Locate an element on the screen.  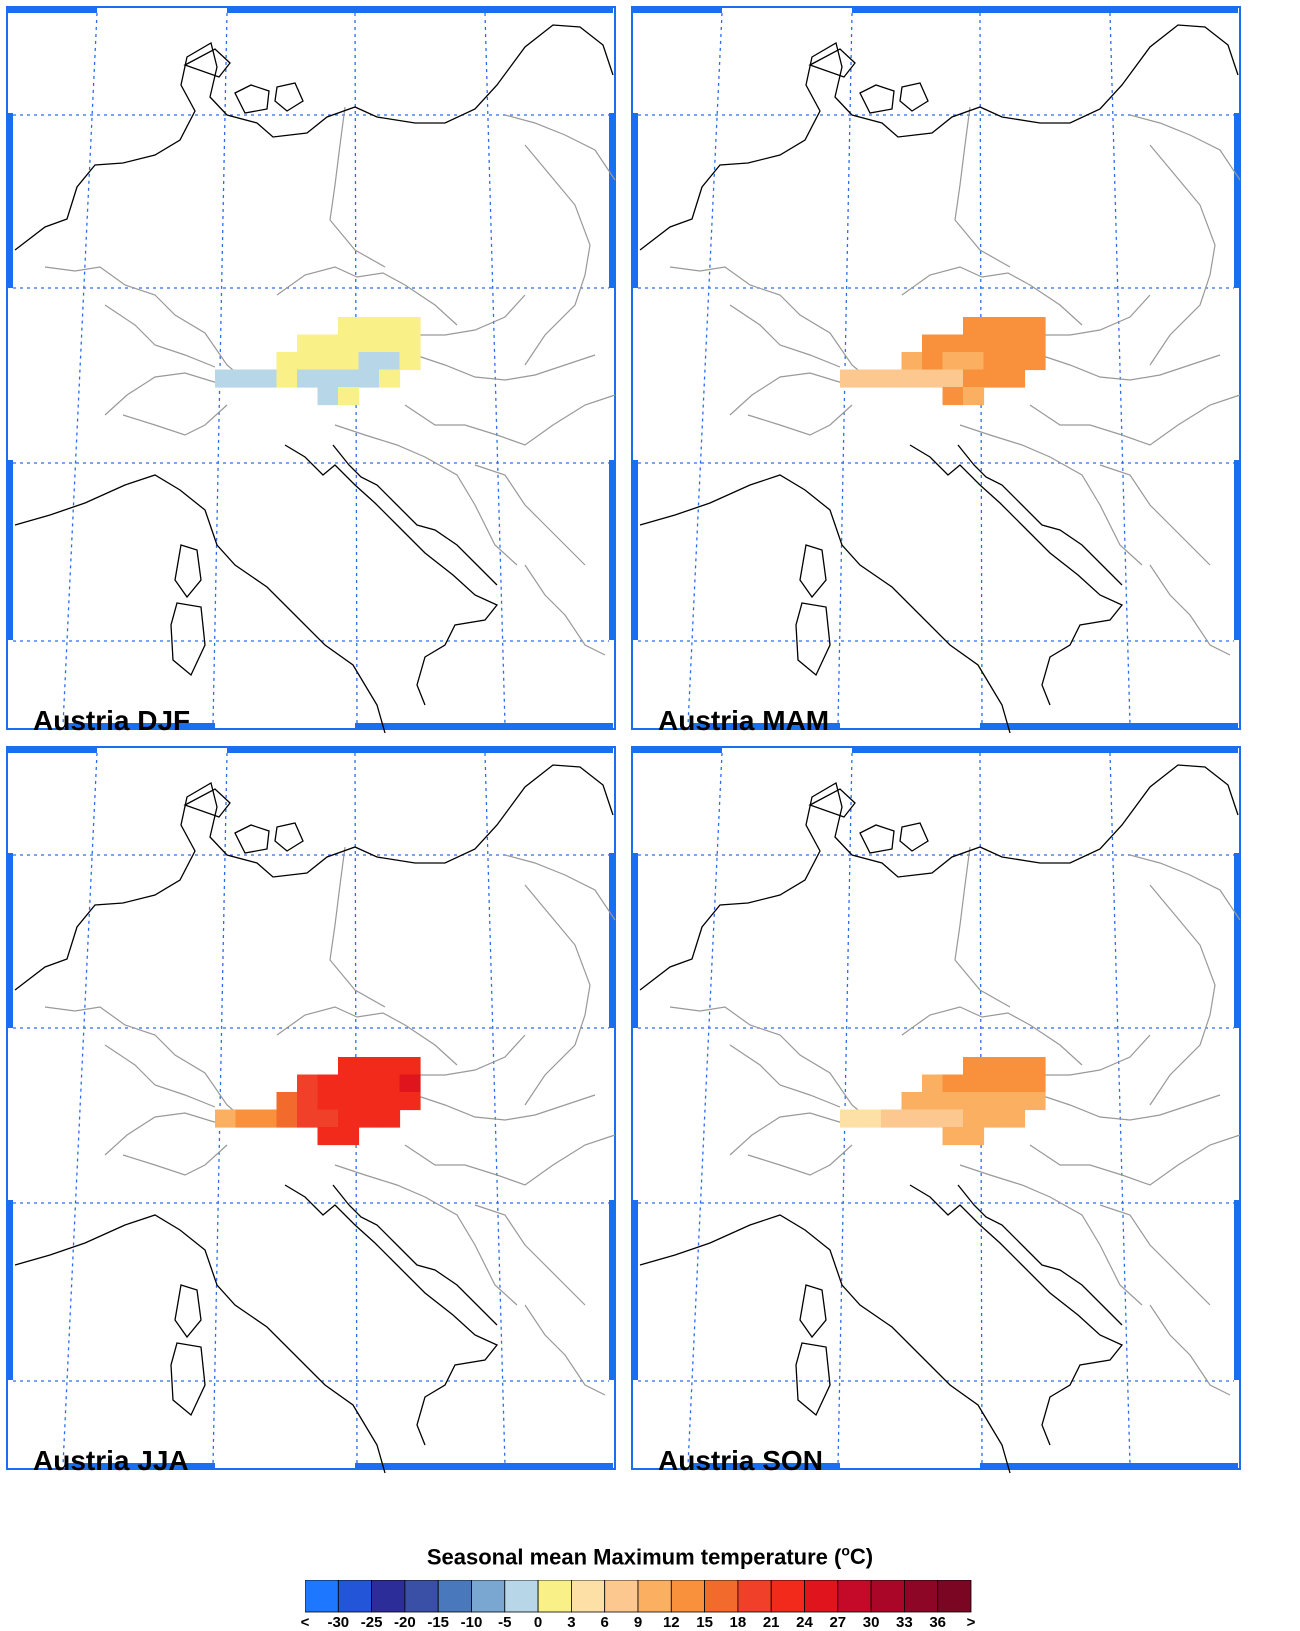
legend-tick-label: 30 is located at coordinates (871, 1622).